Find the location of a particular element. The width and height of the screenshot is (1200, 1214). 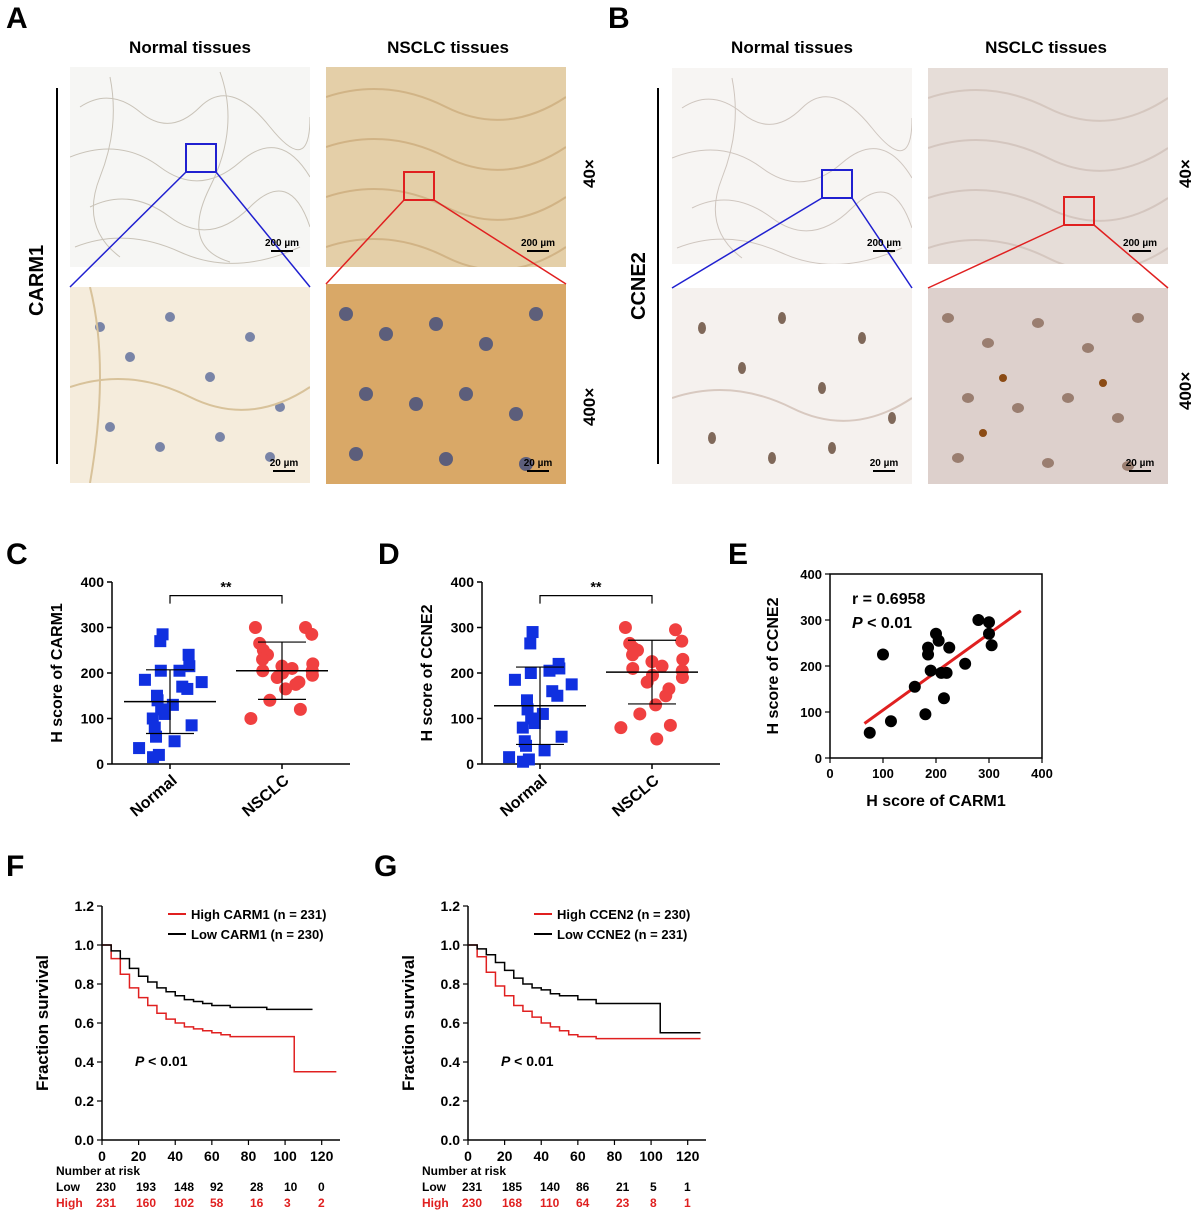

micrograph-nsclc-400x-carm1 is located at coordinates (446, 384).